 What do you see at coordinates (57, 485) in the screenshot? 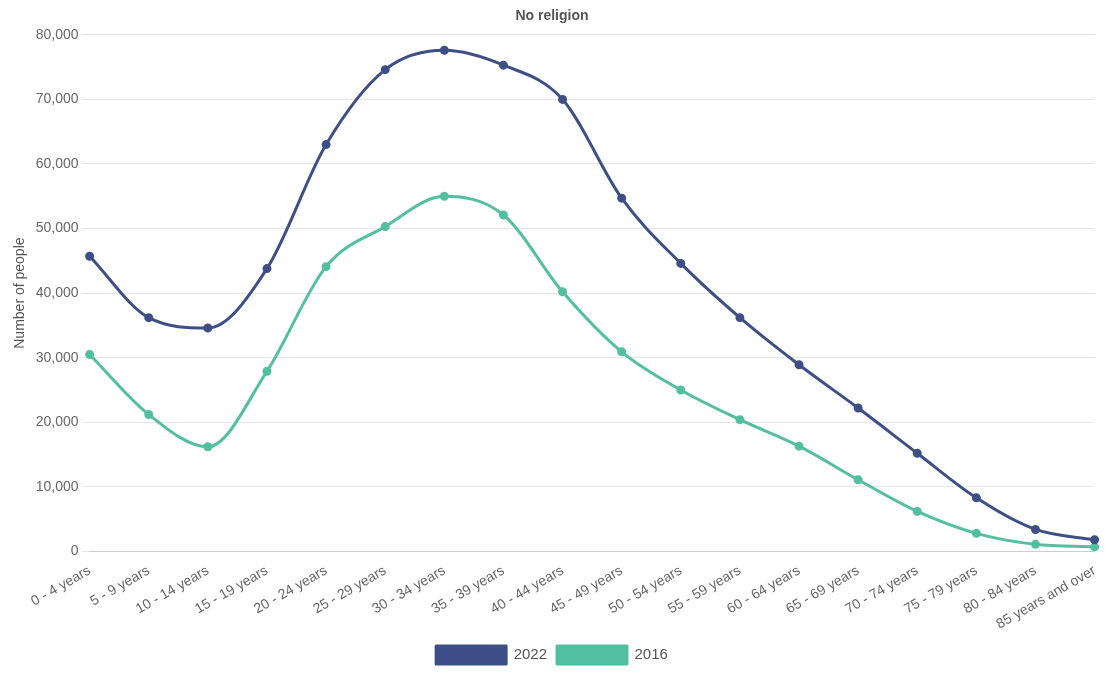
I see `y-tick-label: 10,000` at bounding box center [57, 485].